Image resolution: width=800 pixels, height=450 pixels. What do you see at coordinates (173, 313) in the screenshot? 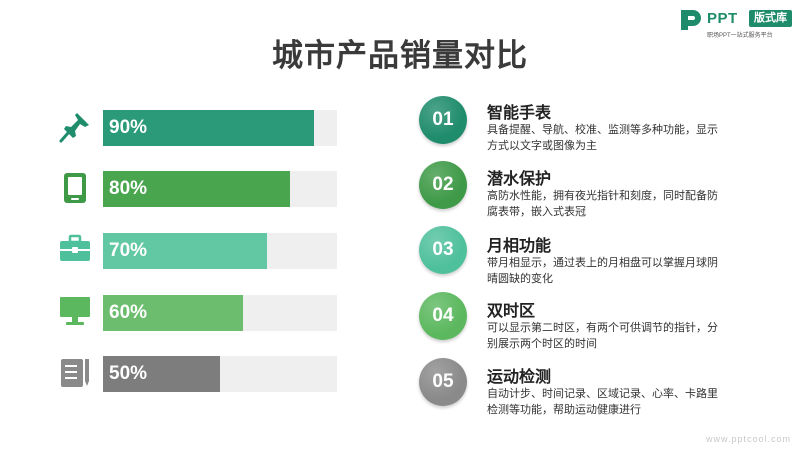
I see `bar-4: 60%` at bounding box center [173, 313].